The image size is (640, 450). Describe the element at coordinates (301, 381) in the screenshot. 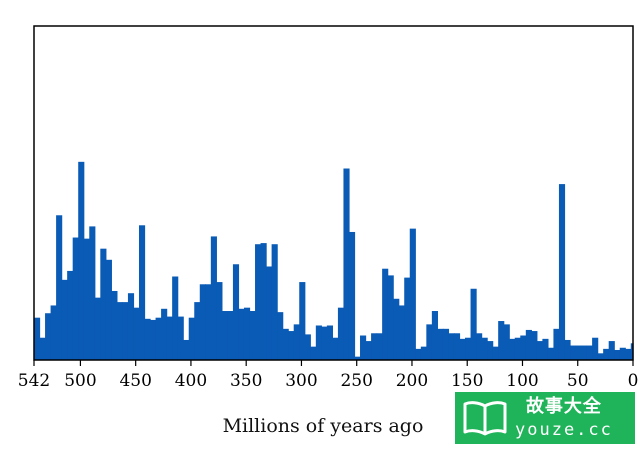

I see `x-tick-label: 300` at that location.